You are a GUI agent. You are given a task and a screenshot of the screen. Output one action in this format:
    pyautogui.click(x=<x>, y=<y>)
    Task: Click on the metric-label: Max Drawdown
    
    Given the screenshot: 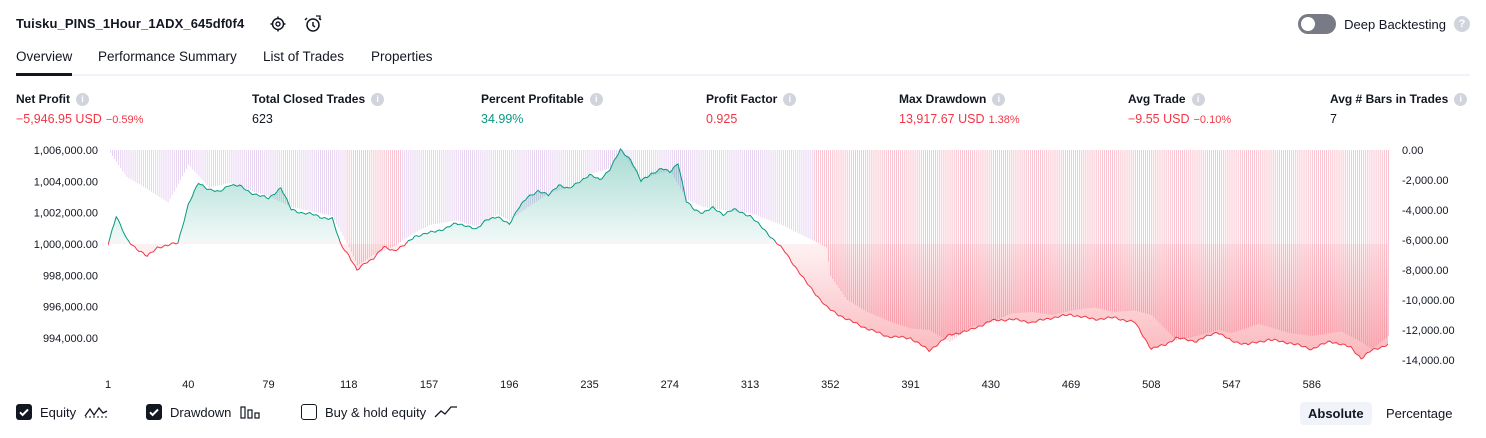 What is the action you would take?
    pyautogui.click(x=943, y=99)
    